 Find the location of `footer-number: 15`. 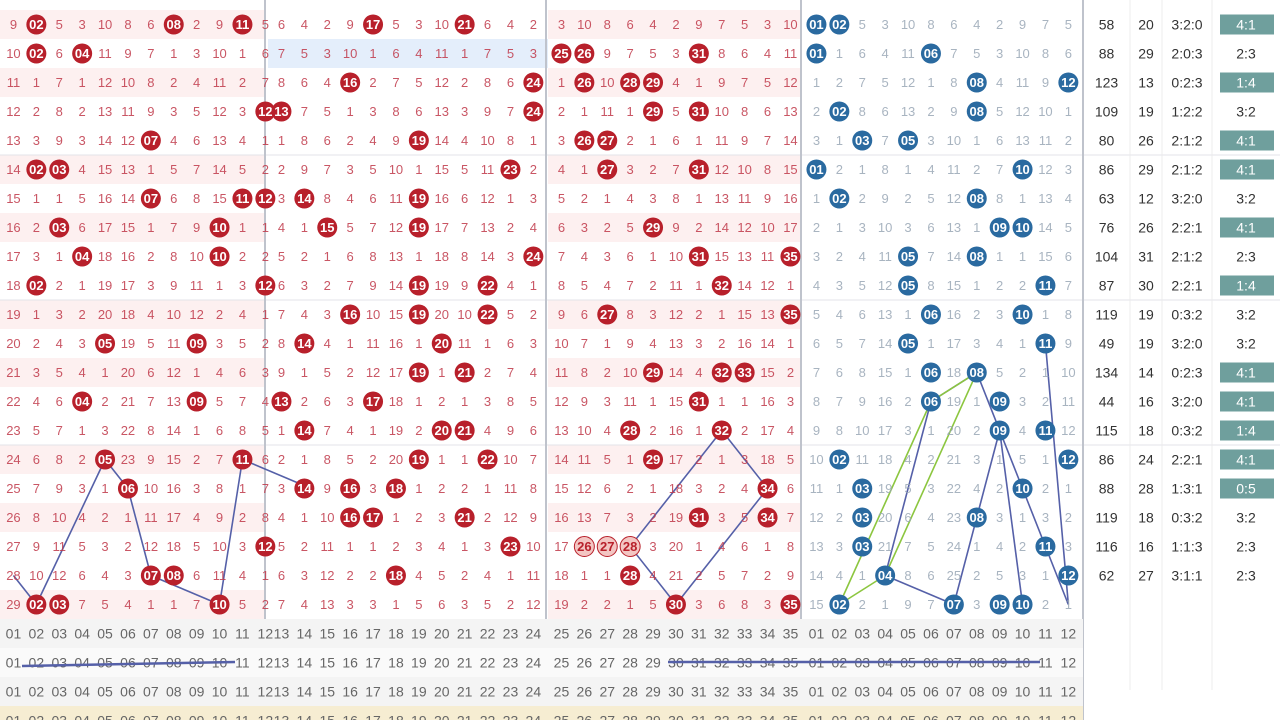

footer-number: 15 is located at coordinates (327, 634).